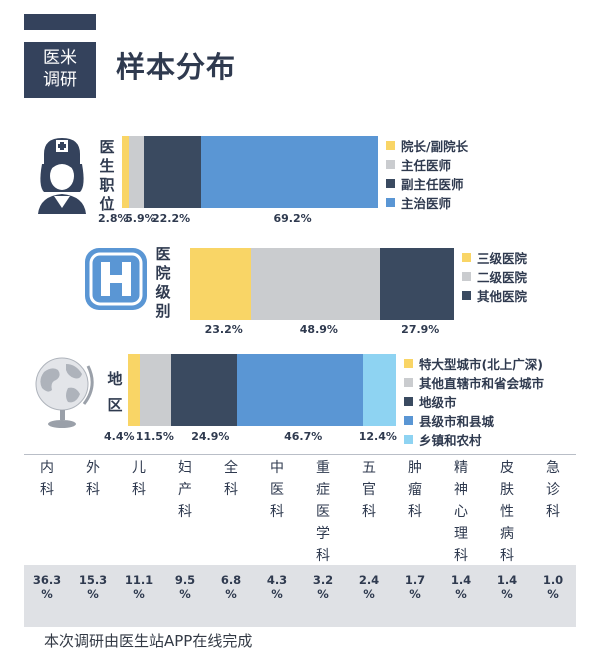 Image resolution: width=600 pixels, height=669 pixels. What do you see at coordinates (502, 277) in the screenshot?
I see `legend-label: 二级医院` at bounding box center [502, 277].